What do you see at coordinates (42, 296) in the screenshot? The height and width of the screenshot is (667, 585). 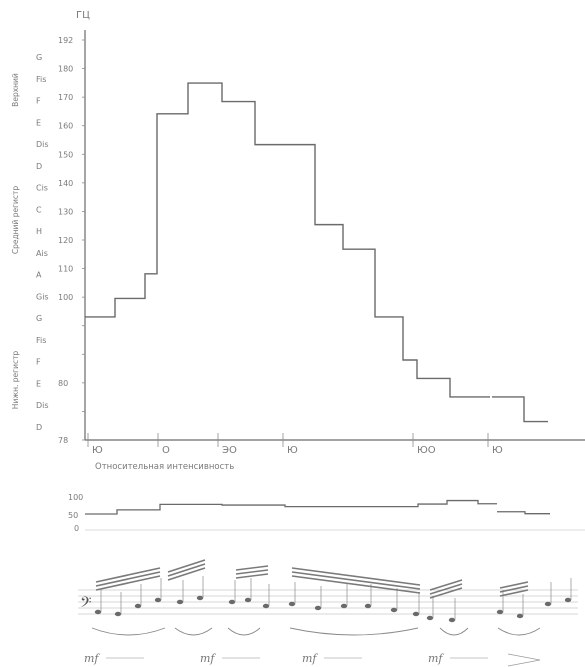 I see `note-label: Gis` at bounding box center [42, 296].